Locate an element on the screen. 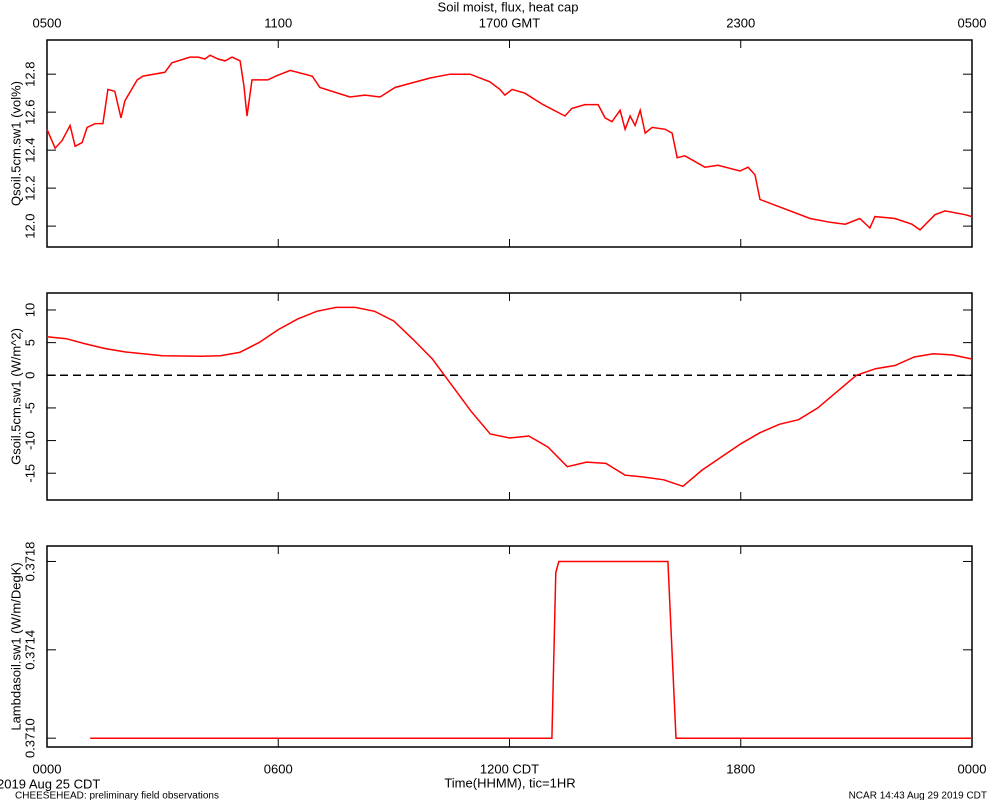 The width and height of the screenshot is (1000, 800). y-axis-label: Gsoil.5cm.sw1 (W/m^2) is located at coordinates (15, 396).